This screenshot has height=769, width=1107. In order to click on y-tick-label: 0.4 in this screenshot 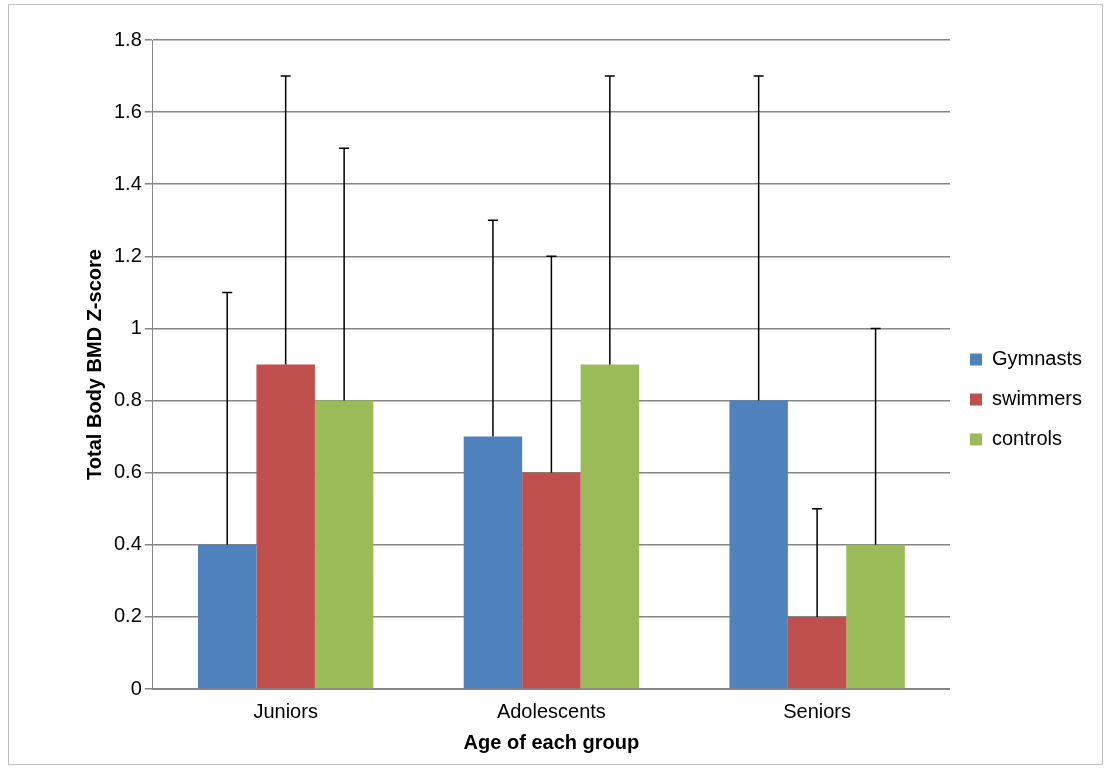, I will do `click(127, 543)`.